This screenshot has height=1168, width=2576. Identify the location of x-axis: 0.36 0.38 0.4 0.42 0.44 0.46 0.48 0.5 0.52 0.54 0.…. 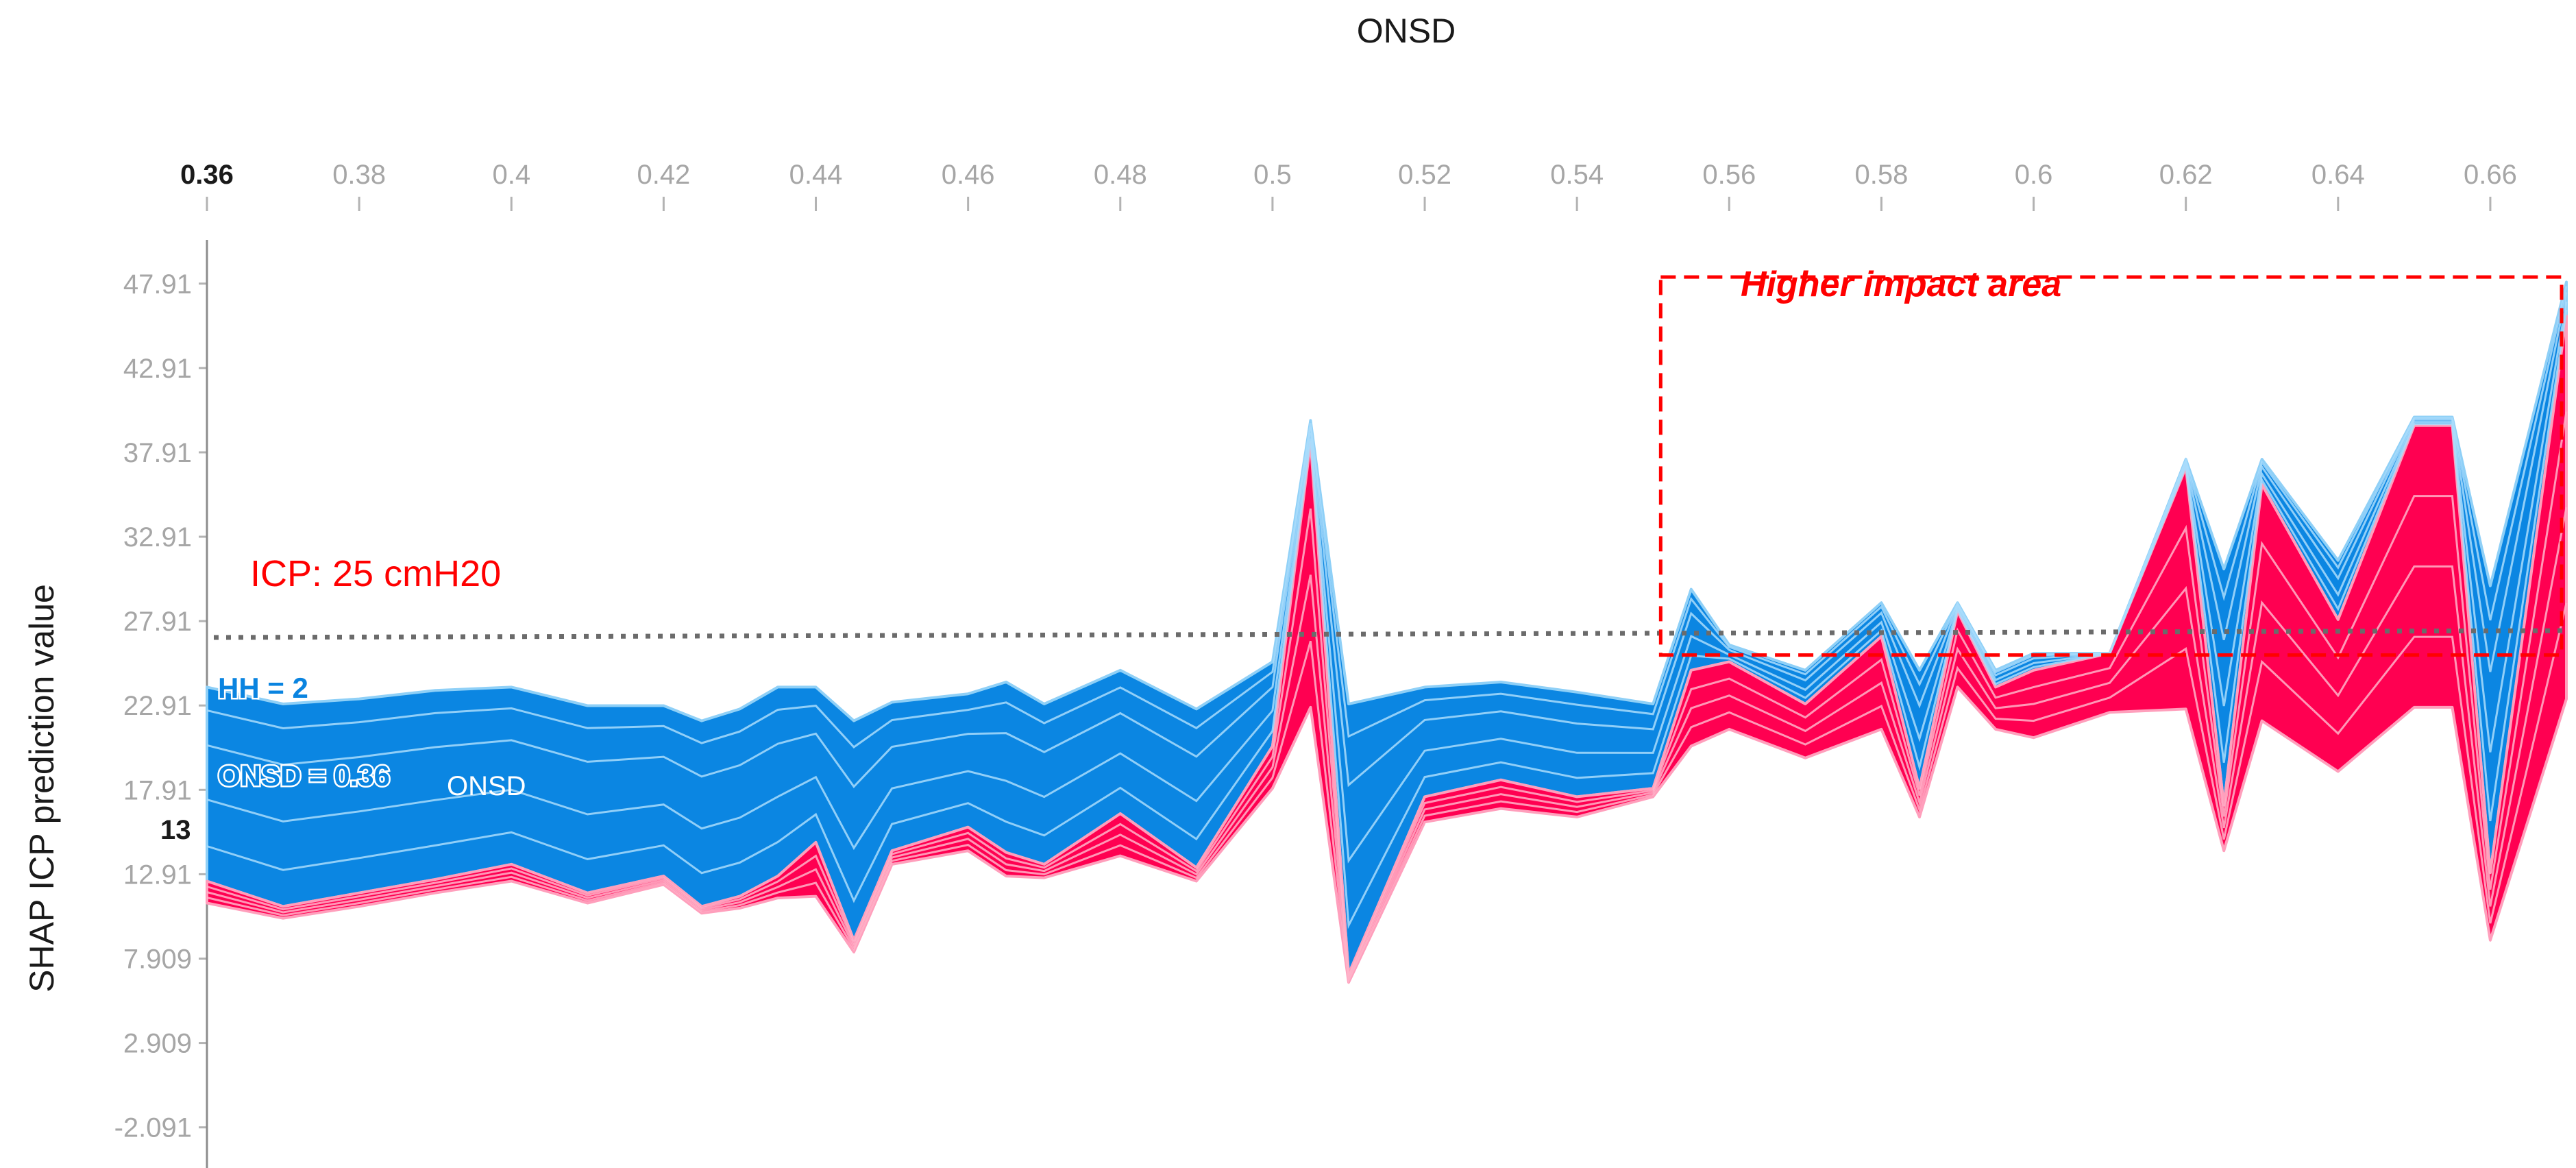
(1349, 186).